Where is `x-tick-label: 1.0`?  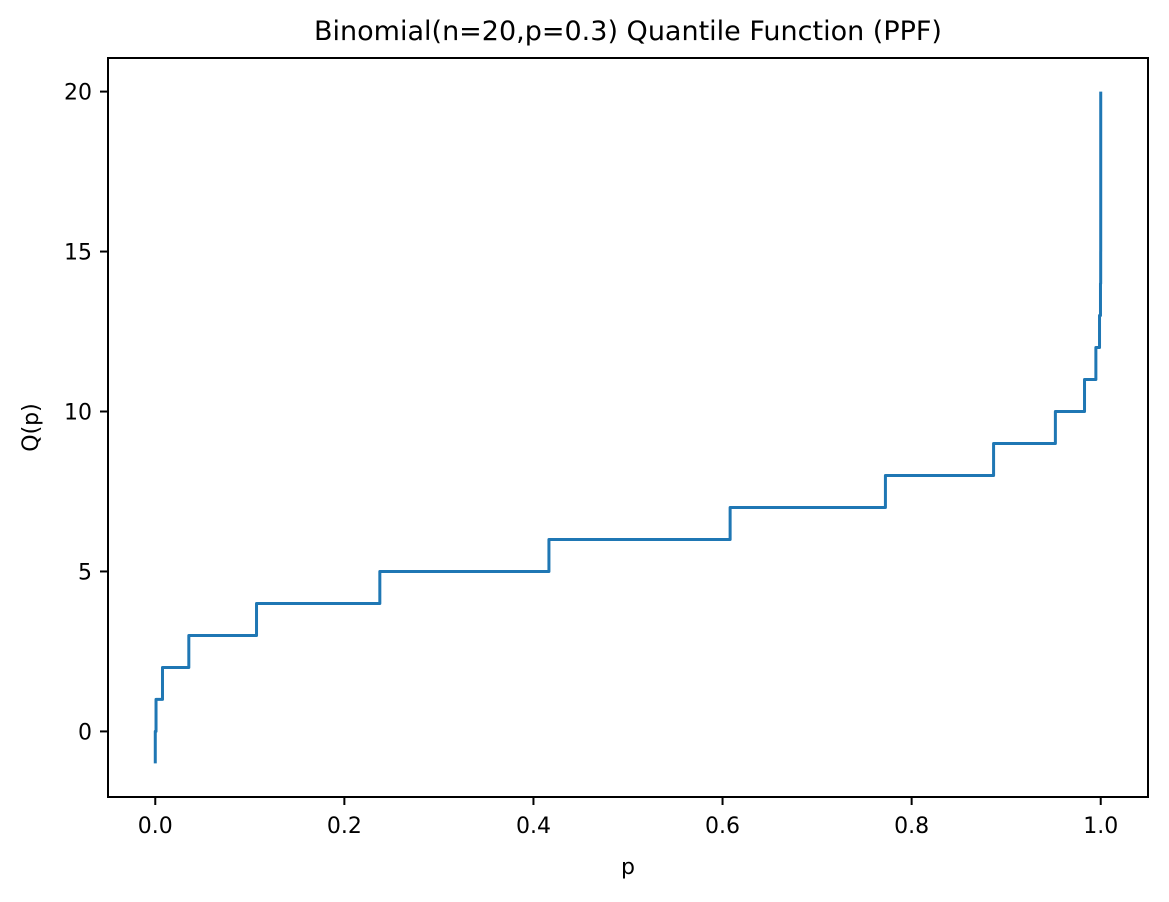 x-tick-label: 1.0 is located at coordinates (1100, 826).